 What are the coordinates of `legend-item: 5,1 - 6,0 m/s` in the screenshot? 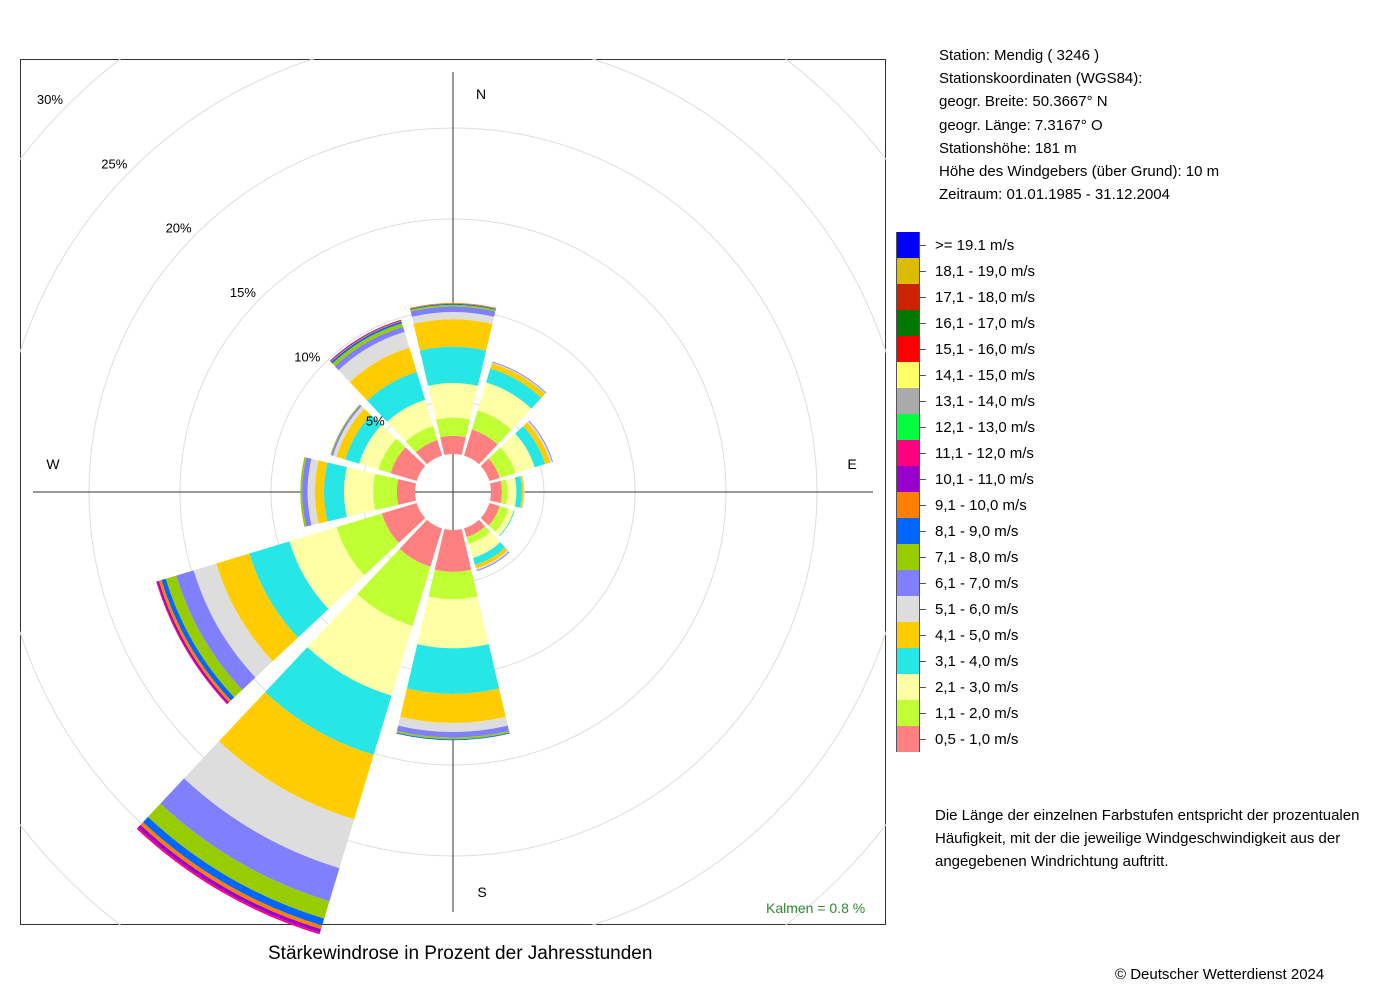 It's located at (996, 609).